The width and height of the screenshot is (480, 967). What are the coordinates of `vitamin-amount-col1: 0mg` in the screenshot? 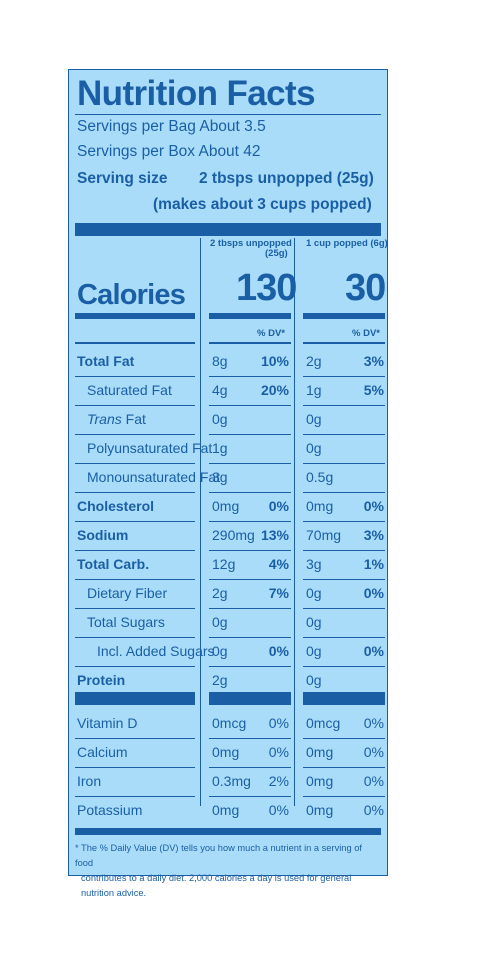 It's located at (226, 810).